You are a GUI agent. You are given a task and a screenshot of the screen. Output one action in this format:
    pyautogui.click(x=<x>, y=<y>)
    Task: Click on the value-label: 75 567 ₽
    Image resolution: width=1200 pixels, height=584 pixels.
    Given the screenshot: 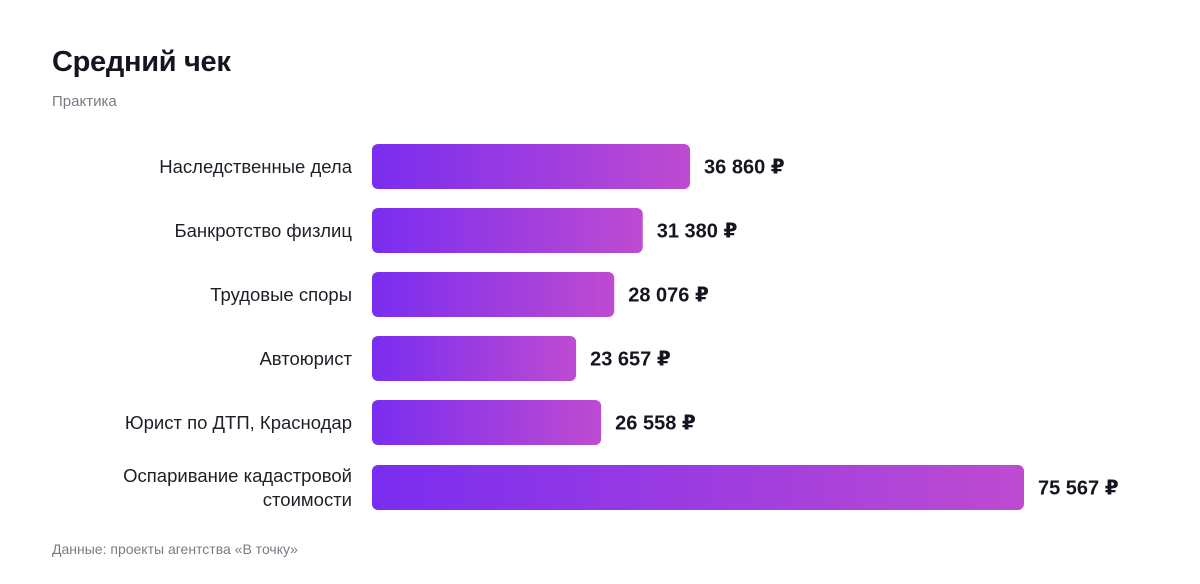 What is the action you would take?
    pyautogui.click(x=1078, y=489)
    